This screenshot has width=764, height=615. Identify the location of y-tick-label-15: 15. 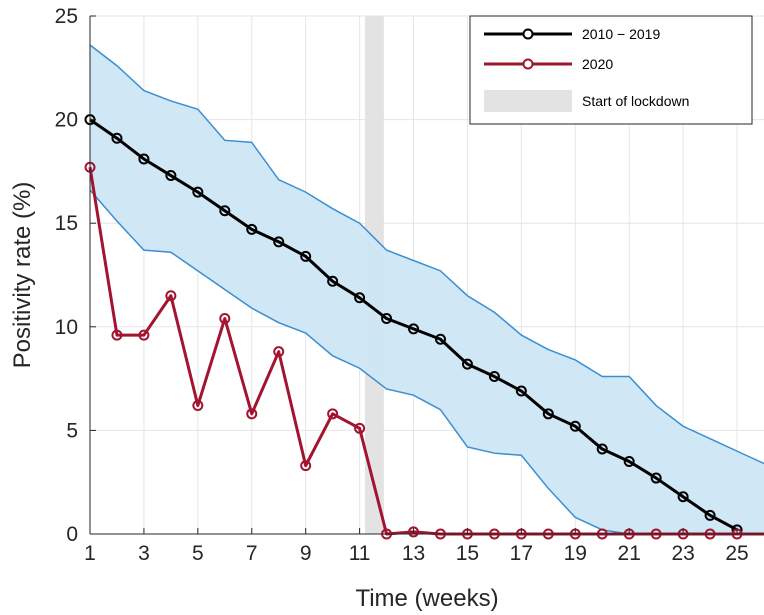
(66, 223).